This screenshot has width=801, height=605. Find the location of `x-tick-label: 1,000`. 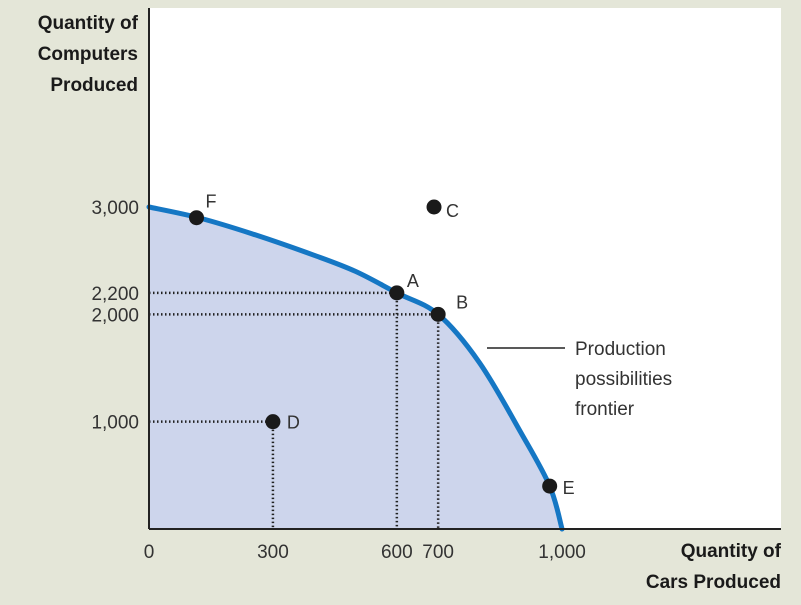

x-tick-label: 1,000 is located at coordinates (562, 552).